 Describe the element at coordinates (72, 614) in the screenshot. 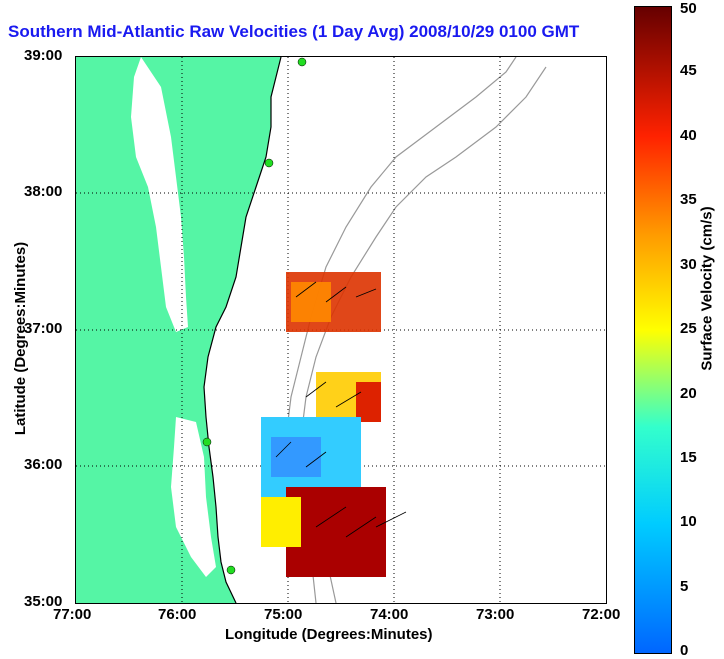

I see `x-tick-label: 77:00` at that location.